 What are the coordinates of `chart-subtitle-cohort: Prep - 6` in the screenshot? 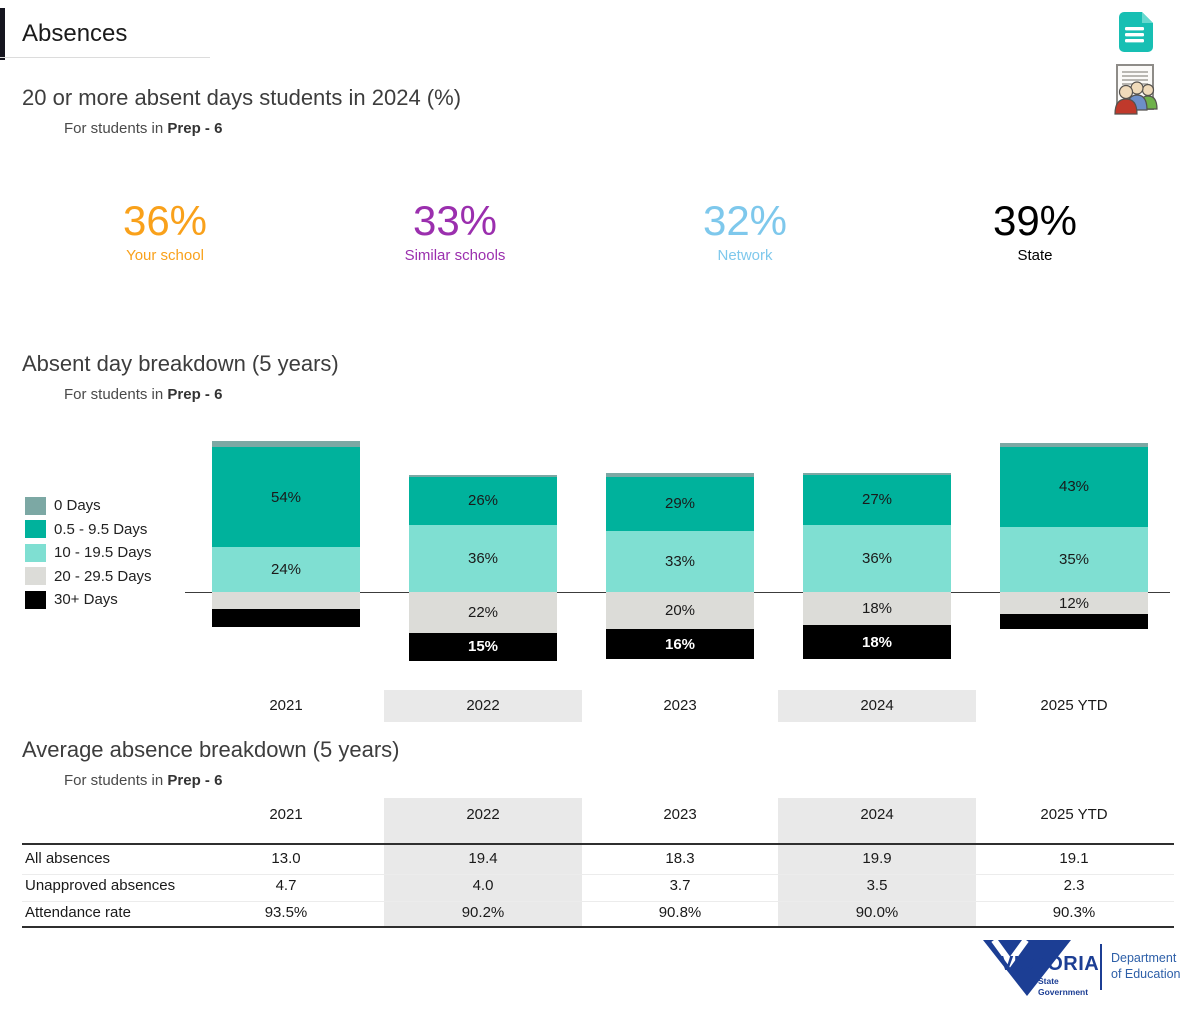 It's located at (195, 394).